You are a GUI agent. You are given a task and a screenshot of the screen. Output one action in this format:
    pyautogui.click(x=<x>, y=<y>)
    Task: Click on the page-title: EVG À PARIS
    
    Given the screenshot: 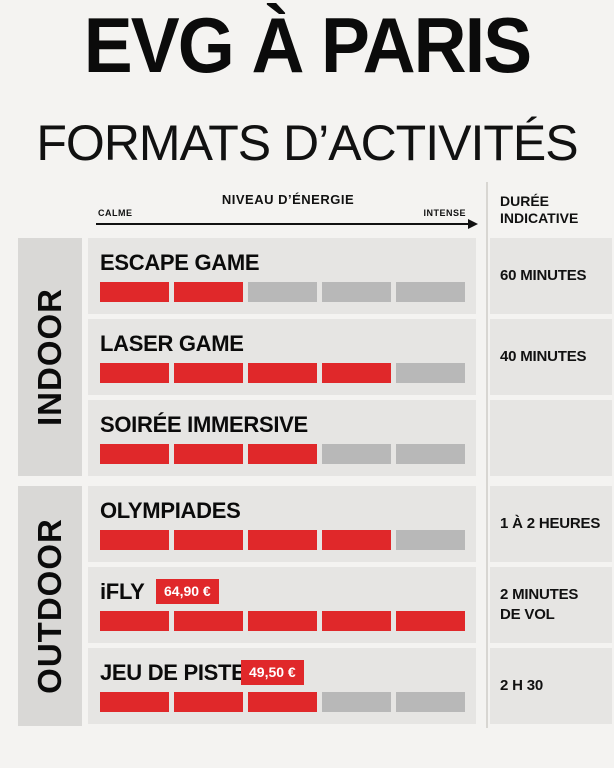 What is the action you would take?
    pyautogui.click(x=307, y=45)
    